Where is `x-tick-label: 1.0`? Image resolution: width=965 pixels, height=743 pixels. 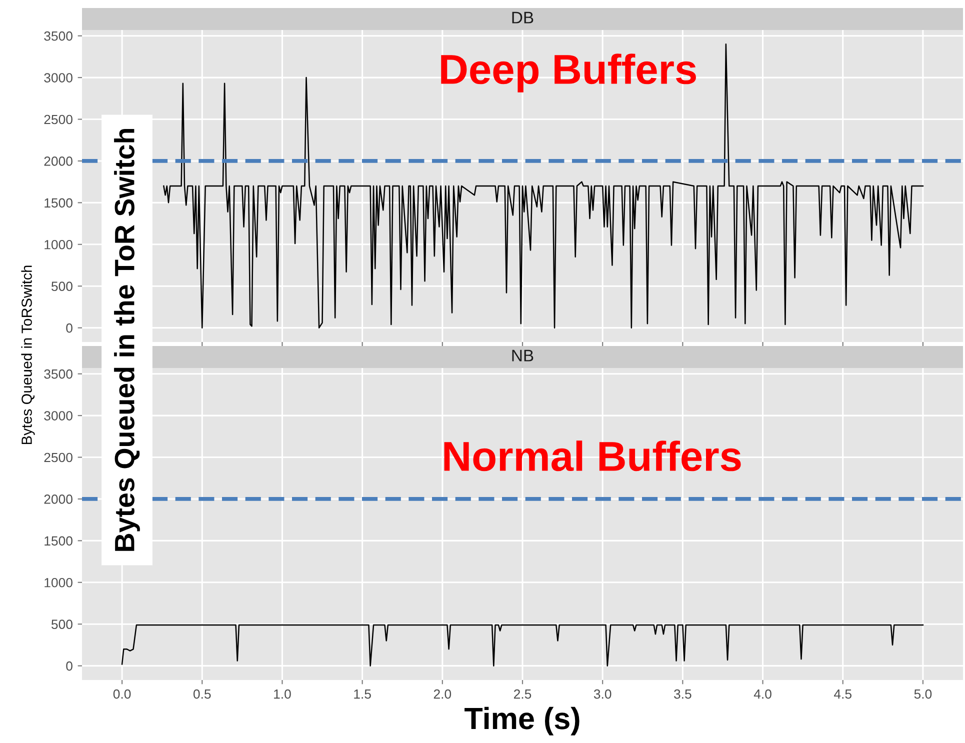
x-tick-label: 1.0 is located at coordinates (282, 694).